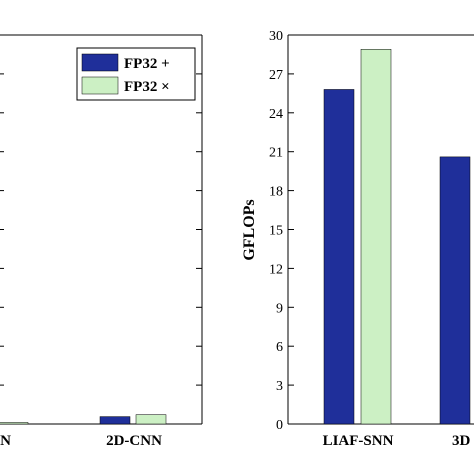 The height and width of the screenshot is (474, 474). Describe the element at coordinates (83, 419) in the screenshot. I see `left-panel-bars` at that location.